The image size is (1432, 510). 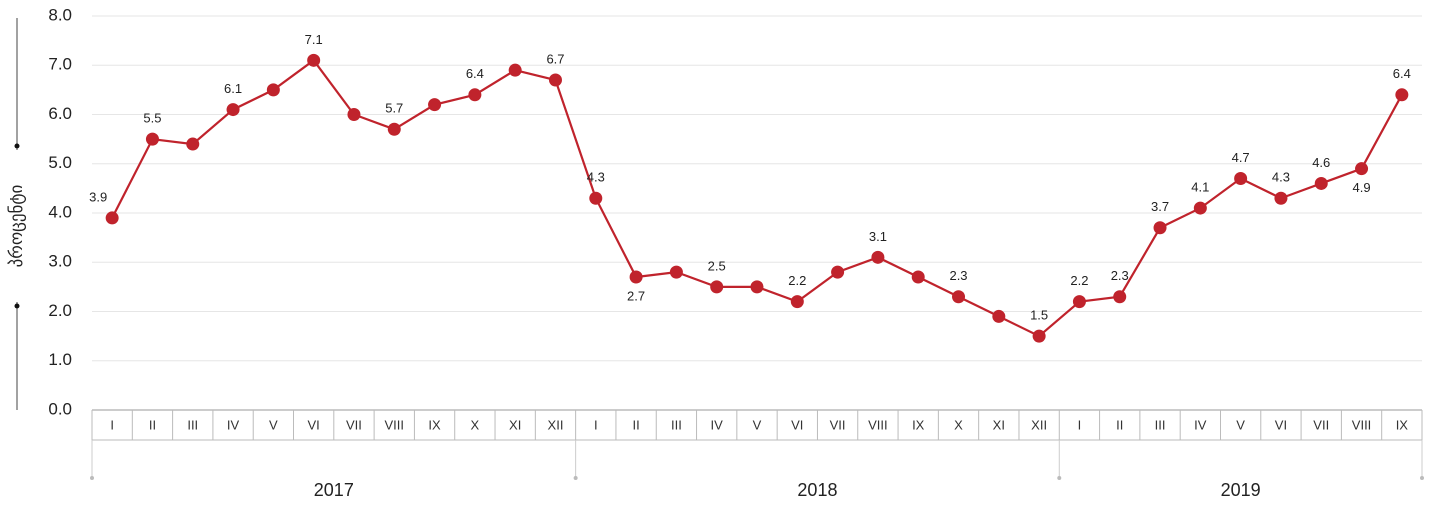 What do you see at coordinates (878, 236) in the screenshot?
I see `data-label: 3.1` at bounding box center [878, 236].